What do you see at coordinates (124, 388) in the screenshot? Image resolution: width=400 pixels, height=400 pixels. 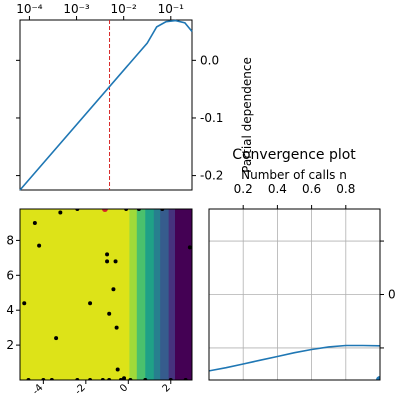 I see `contour-x-tick-label: 0` at bounding box center [124, 388].